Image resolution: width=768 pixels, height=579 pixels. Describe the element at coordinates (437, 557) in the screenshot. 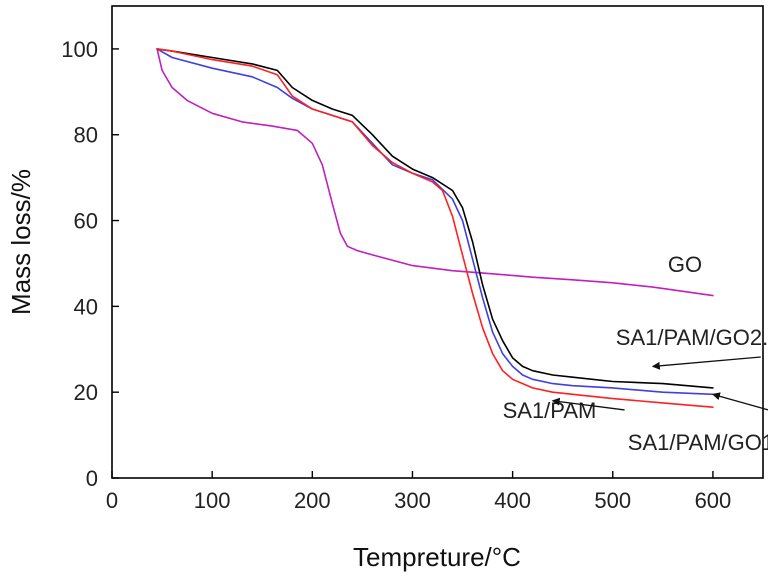

I see `x-axis-title: Tempreture/°C` at that location.